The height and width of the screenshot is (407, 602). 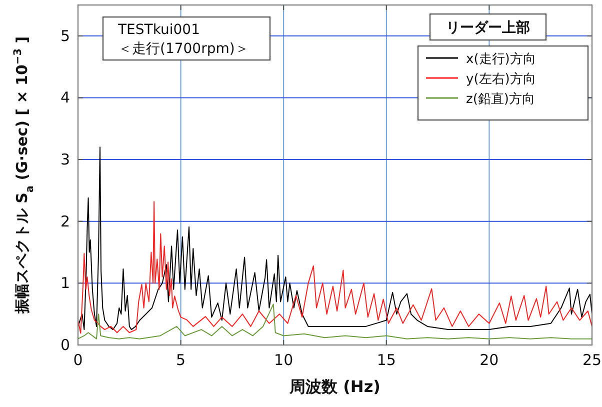 I want to click on x-tick-label: 10, so click(x=284, y=360).